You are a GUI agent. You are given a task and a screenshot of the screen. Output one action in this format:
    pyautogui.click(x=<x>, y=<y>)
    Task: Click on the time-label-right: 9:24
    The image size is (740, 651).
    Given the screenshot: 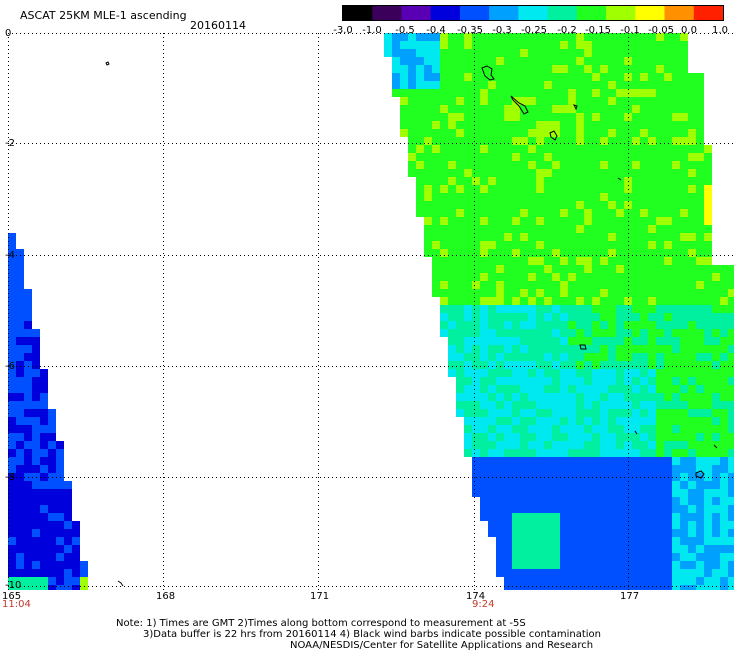 What is the action you would take?
    pyautogui.click(x=483, y=604)
    